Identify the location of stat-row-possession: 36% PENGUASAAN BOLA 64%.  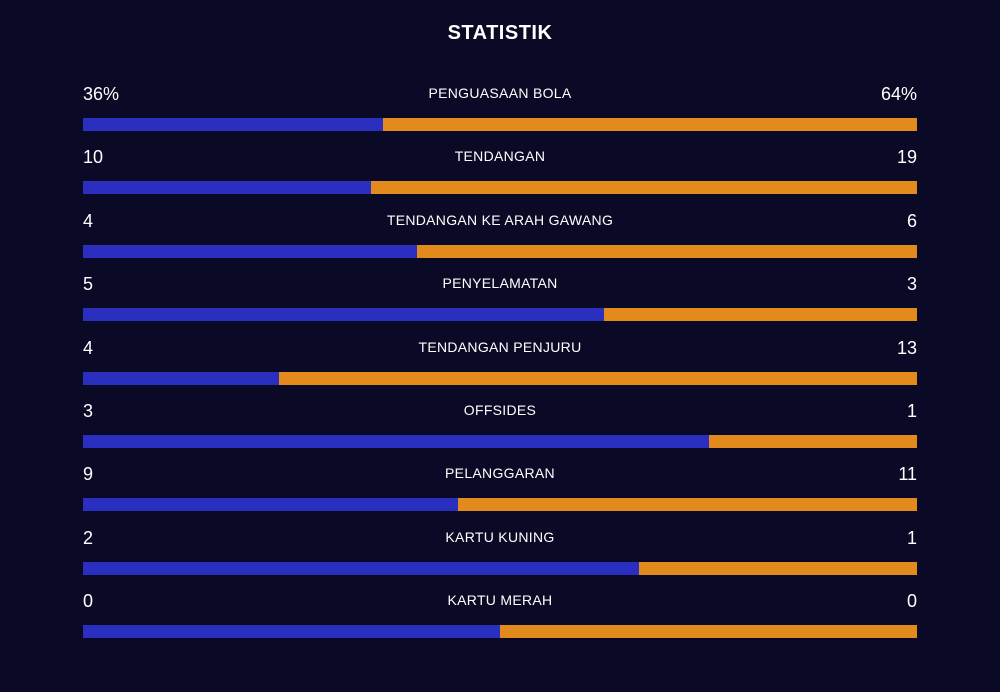
(500, 113).